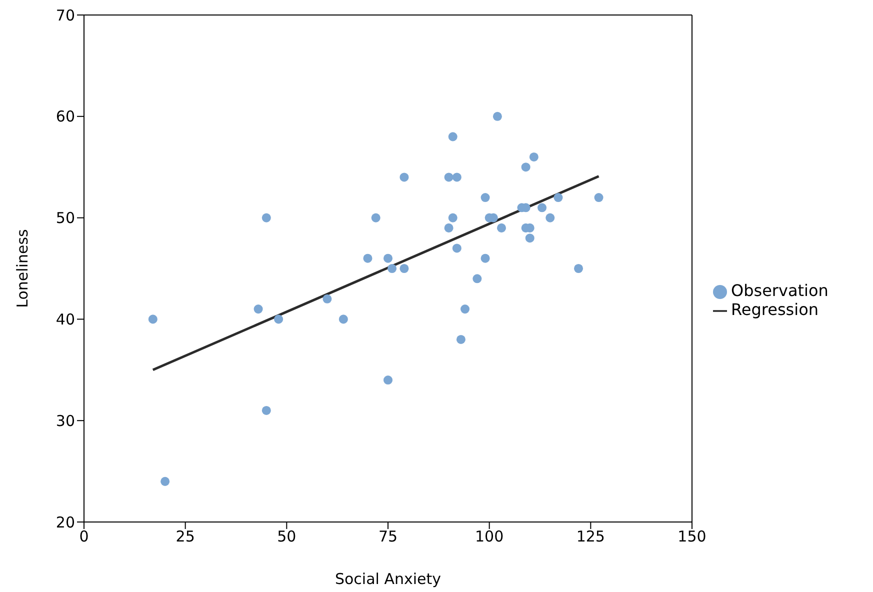 The image size is (873, 592). I want to click on legend-label: Regression, so click(775, 309).